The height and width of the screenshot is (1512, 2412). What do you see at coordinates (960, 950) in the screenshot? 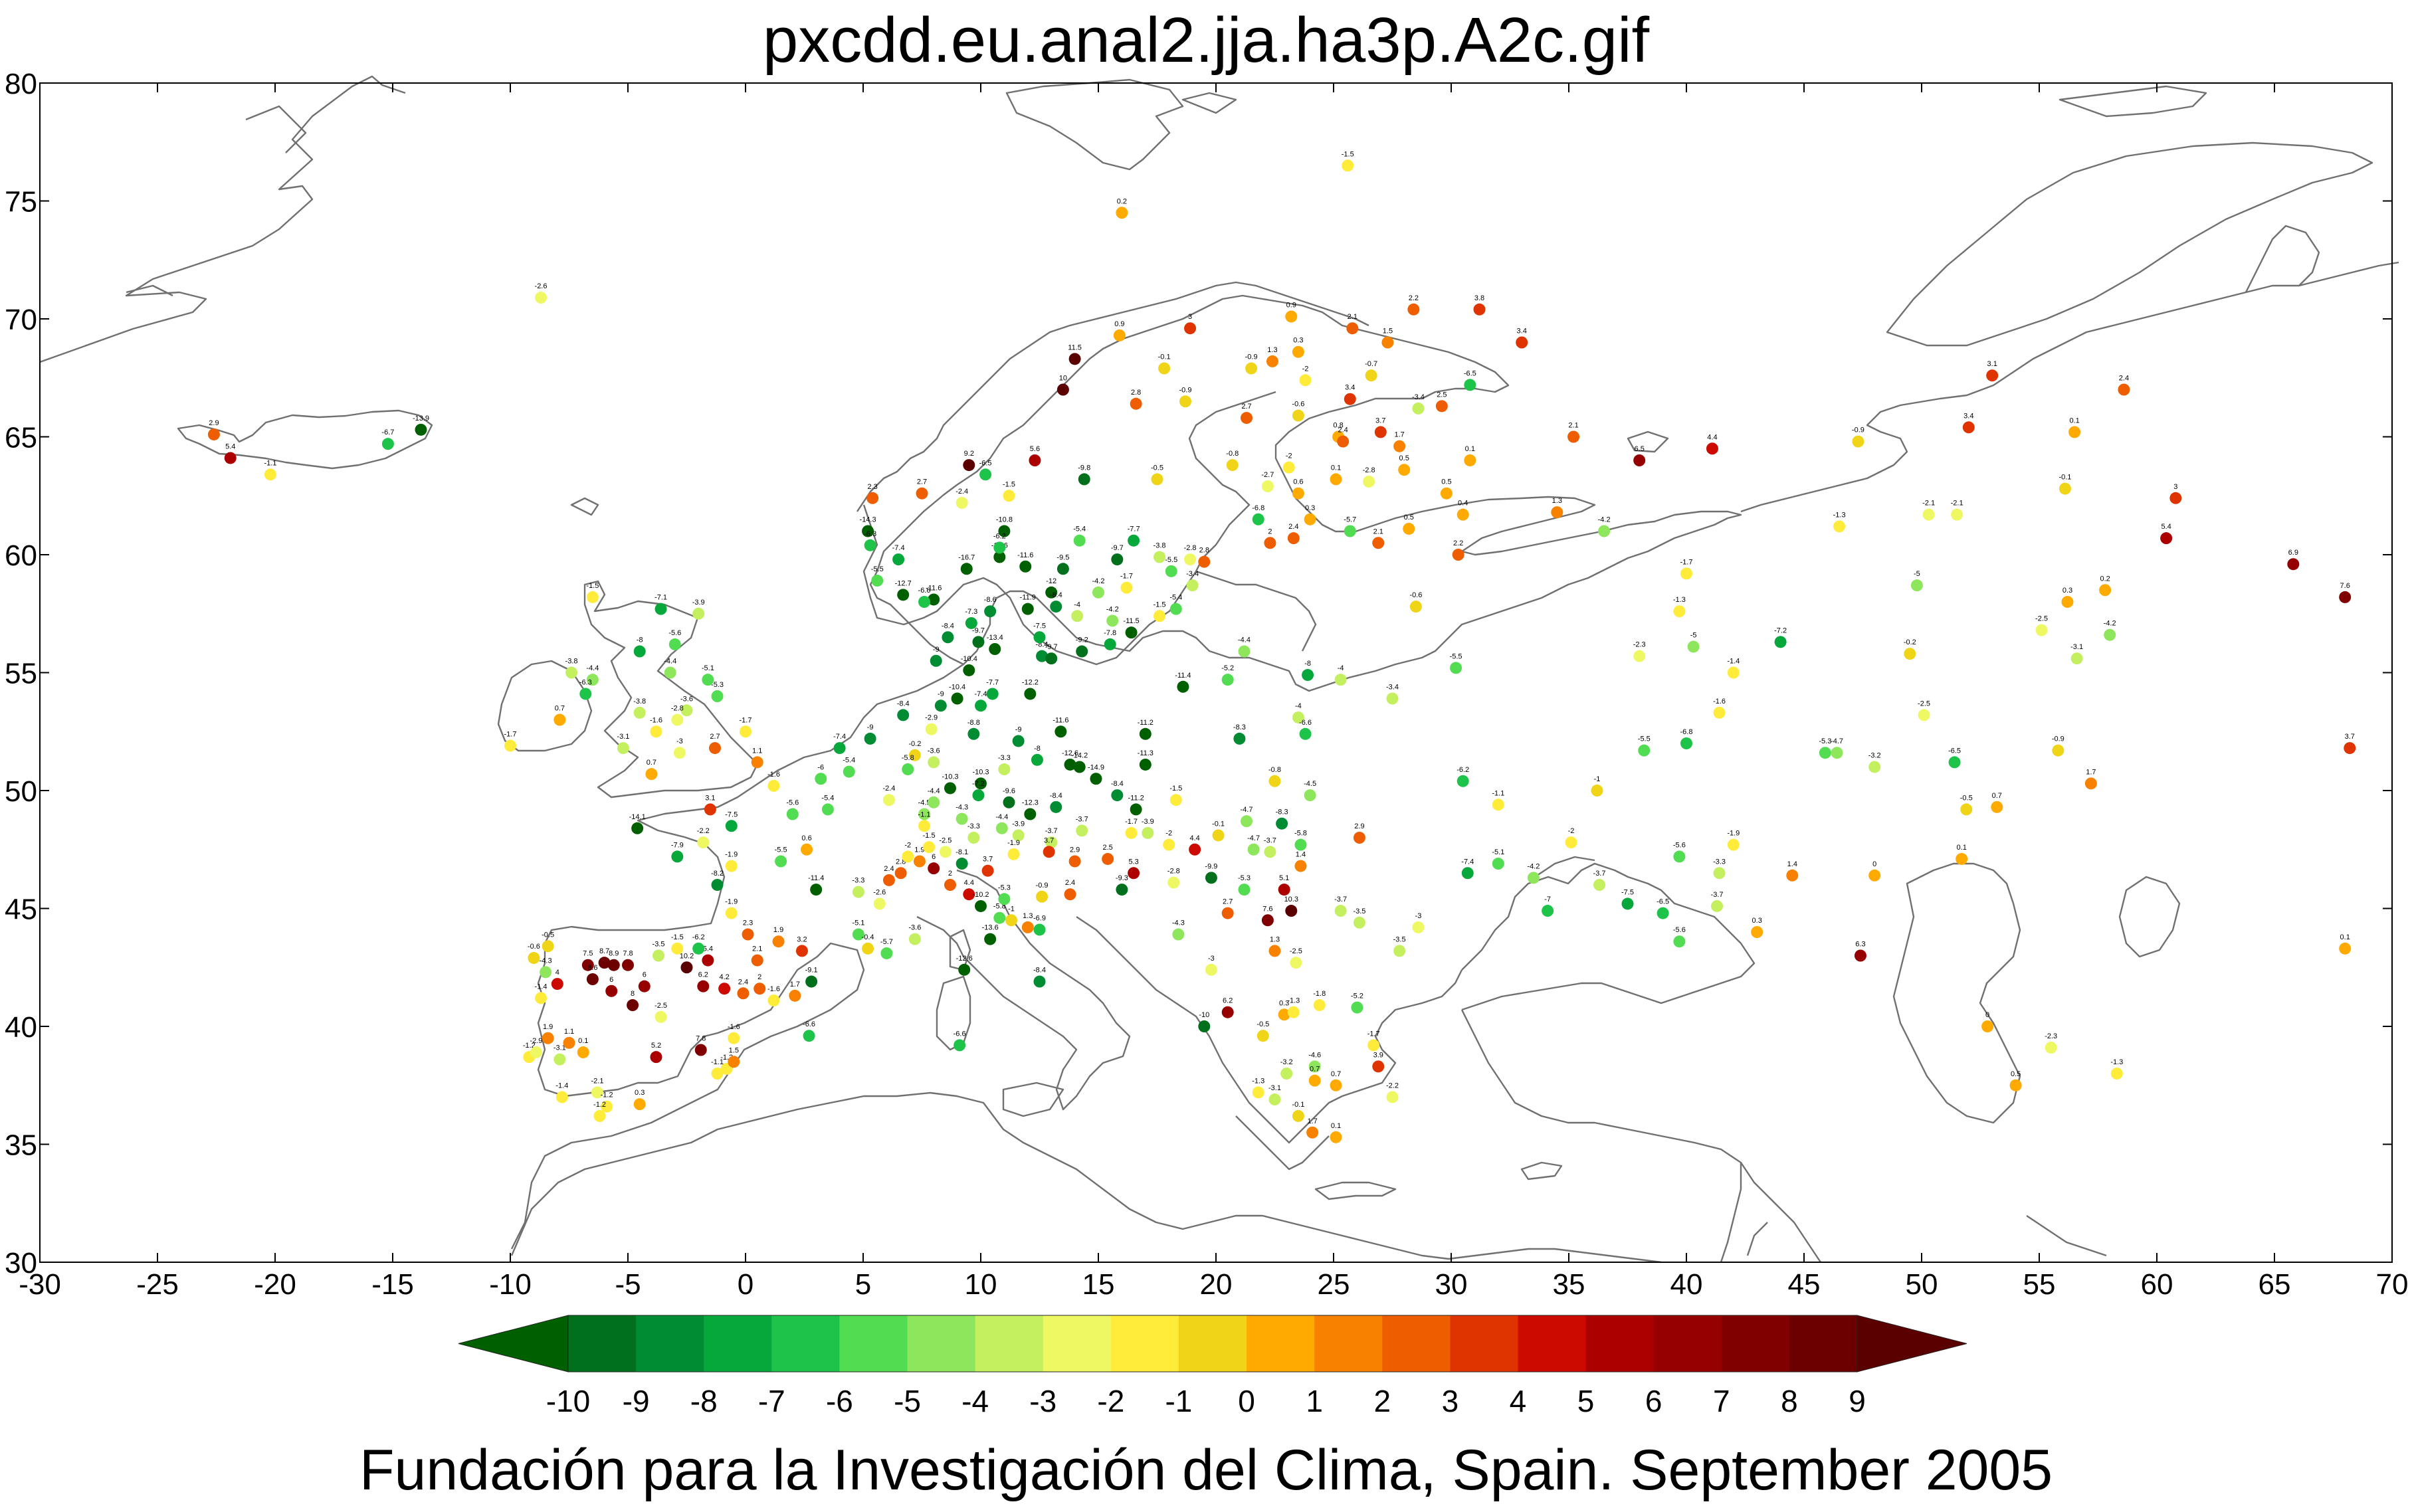
I see `corsica-coast` at bounding box center [960, 950].